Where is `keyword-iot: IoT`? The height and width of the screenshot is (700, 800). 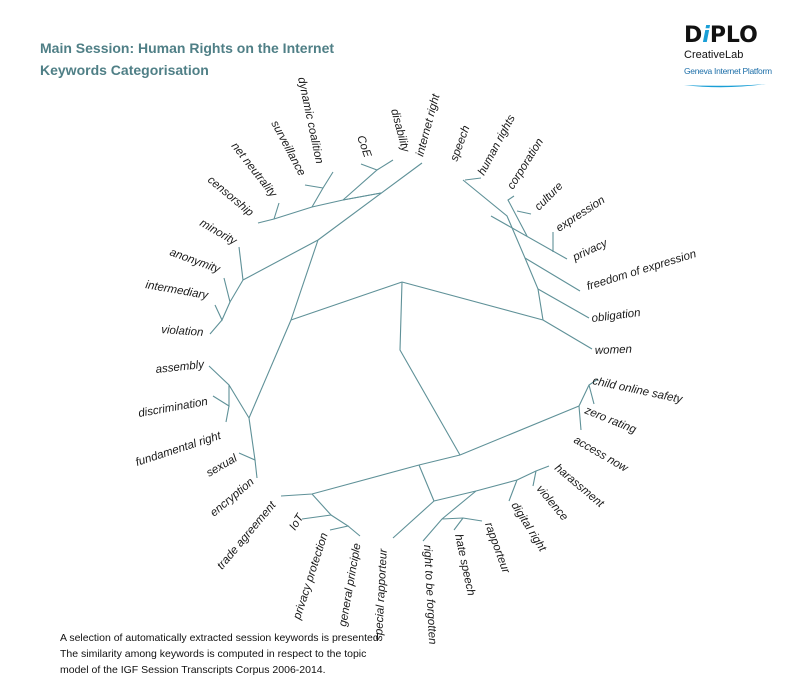 keyword-iot: IoT is located at coordinates (296, 521).